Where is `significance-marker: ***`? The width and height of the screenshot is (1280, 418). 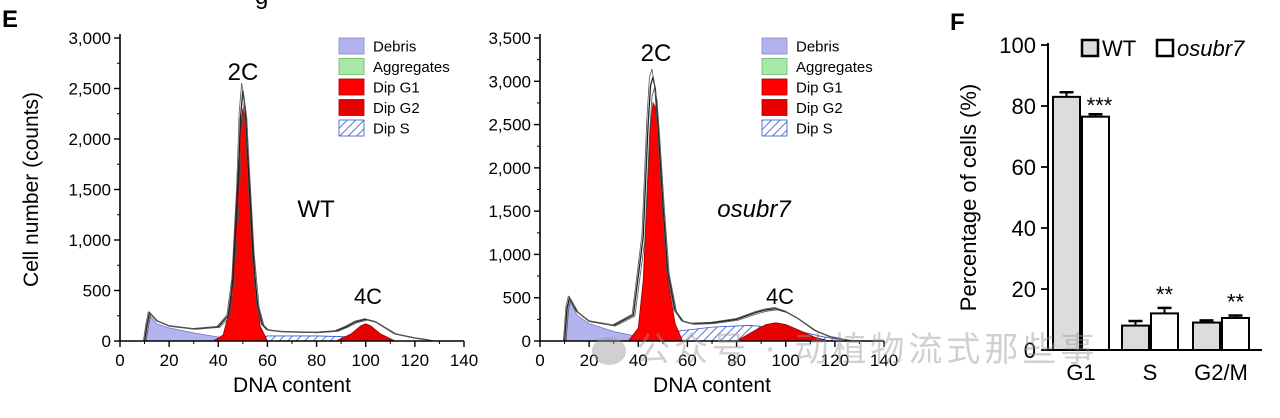 significance-marker: *** is located at coordinates (1100, 105).